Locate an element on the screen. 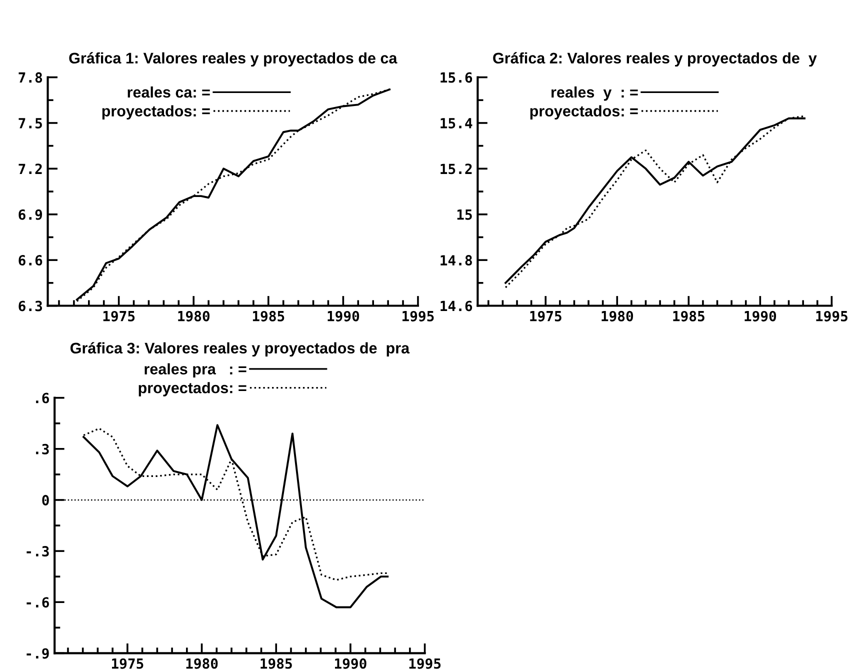 This screenshot has height=672, width=853. chart-title: Gráfica 2: Valores reales y proyectados de y is located at coordinates (655, 59).